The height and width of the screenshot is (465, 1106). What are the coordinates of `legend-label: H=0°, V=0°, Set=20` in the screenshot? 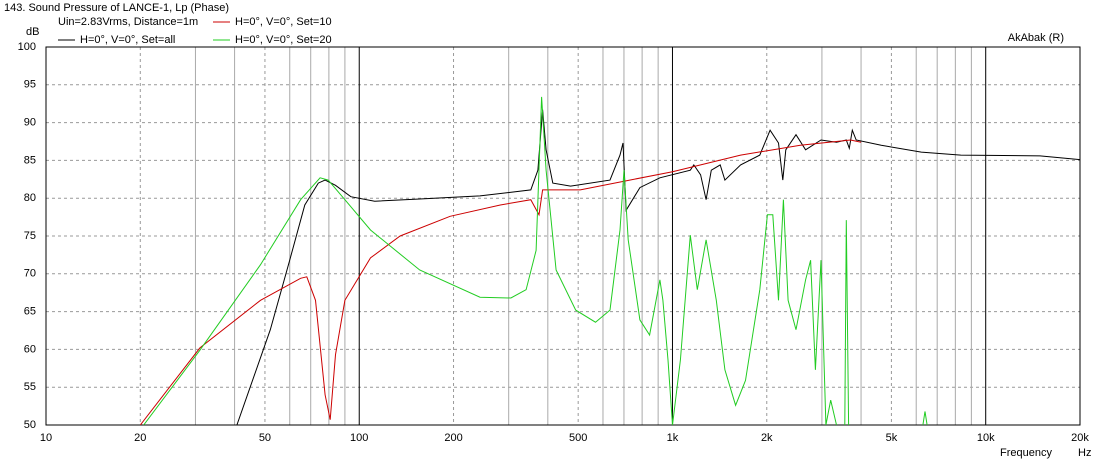 It's located at (283, 40).